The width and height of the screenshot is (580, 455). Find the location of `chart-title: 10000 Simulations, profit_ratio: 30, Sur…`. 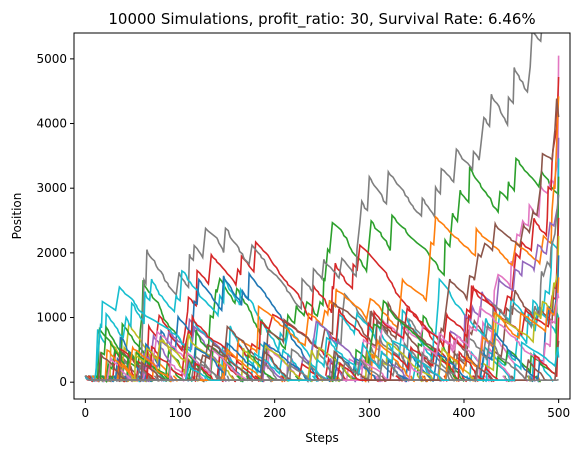

chart-title: 10000 Simulations, profit_ratio: 30, Sur… is located at coordinates (321, 19).